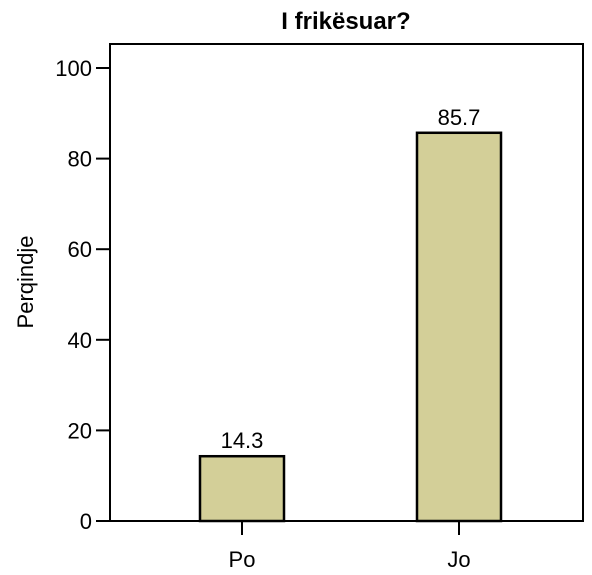 The image size is (592, 575). Describe the element at coordinates (350, 546) in the screenshot. I see `x-axis: Po Jo` at that location.